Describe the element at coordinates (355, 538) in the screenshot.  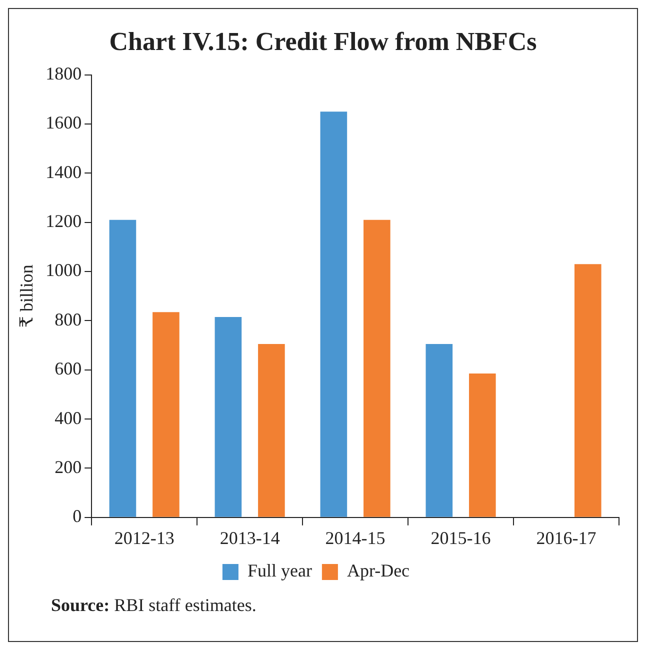
I see `x-tick-label: 2014-15` at that location.